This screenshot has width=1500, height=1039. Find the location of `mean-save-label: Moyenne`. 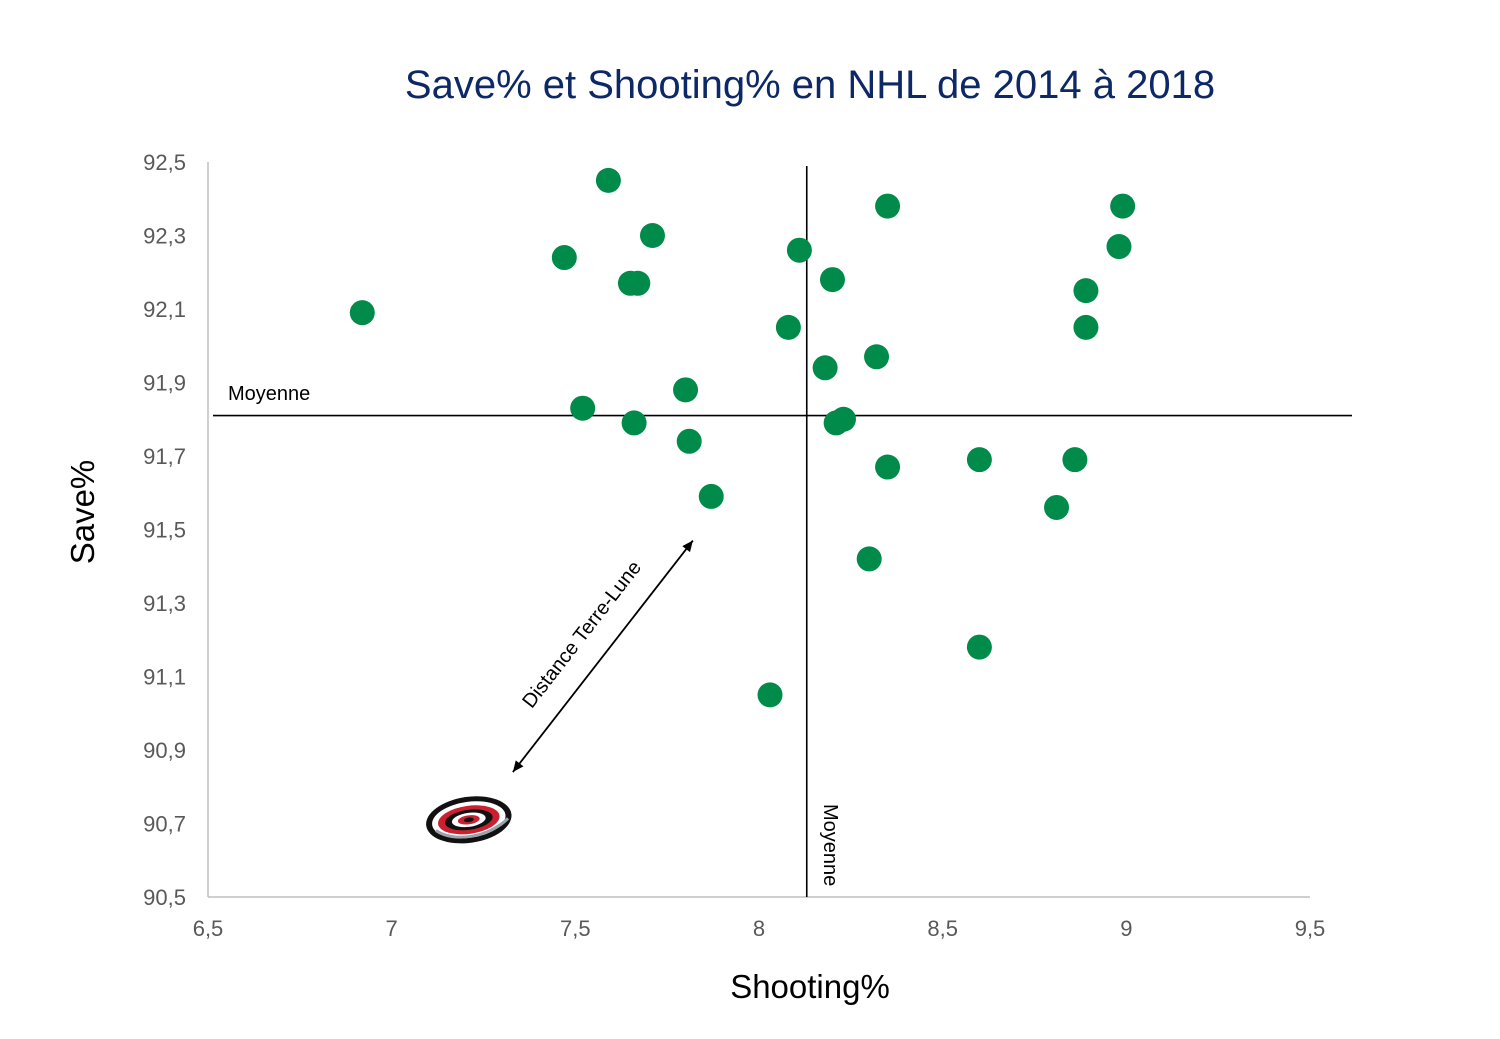

mean-save-label: Moyenne is located at coordinates (269, 394).